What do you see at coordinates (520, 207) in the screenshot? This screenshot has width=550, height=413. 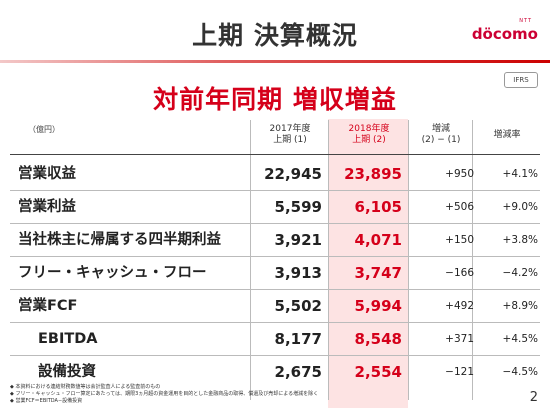 I see `value-rate: +9.0%` at bounding box center [520, 207].